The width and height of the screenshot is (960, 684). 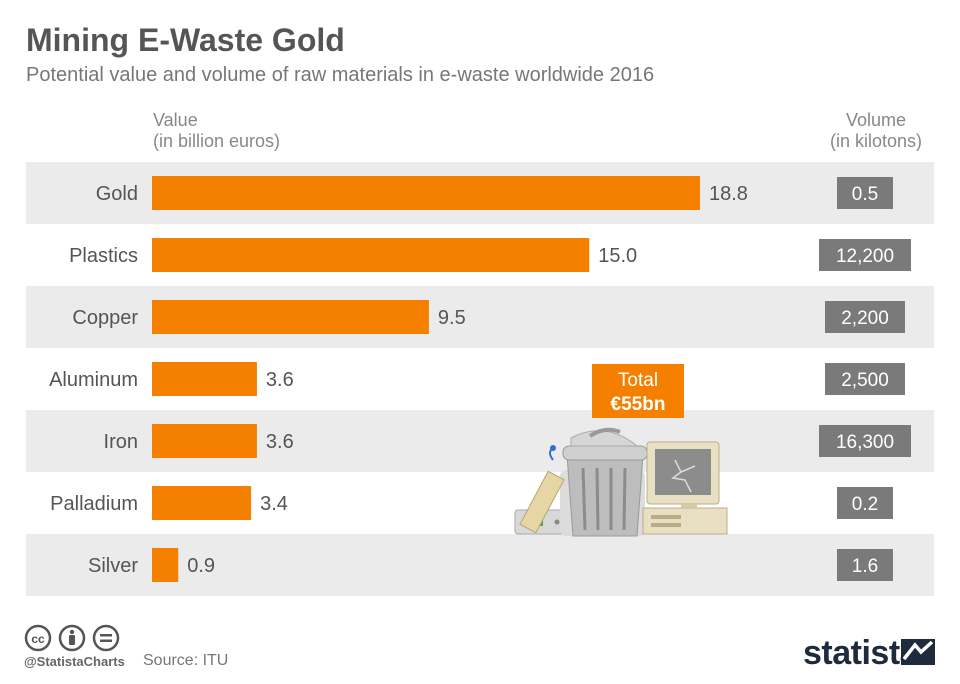 I want to click on computer-icon, so click(x=685, y=488).